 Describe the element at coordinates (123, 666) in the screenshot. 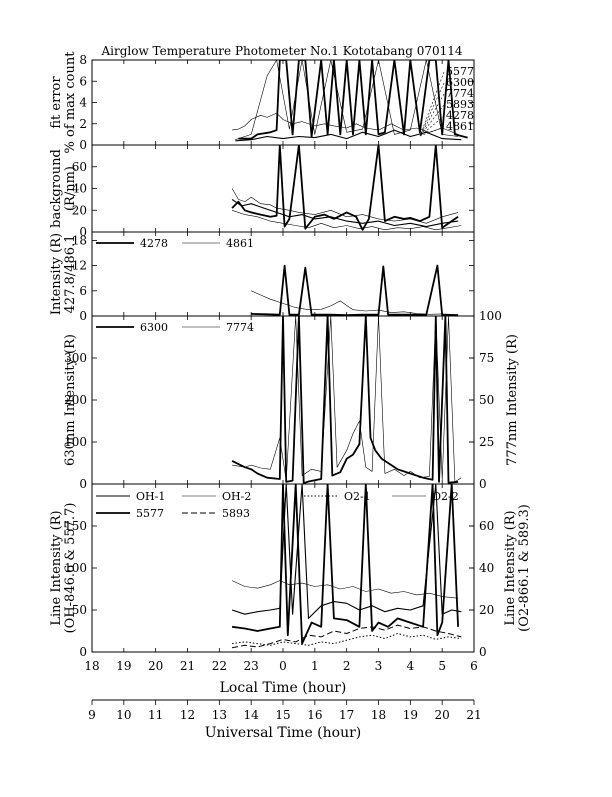

I see `x-tick-label-local: 19` at that location.